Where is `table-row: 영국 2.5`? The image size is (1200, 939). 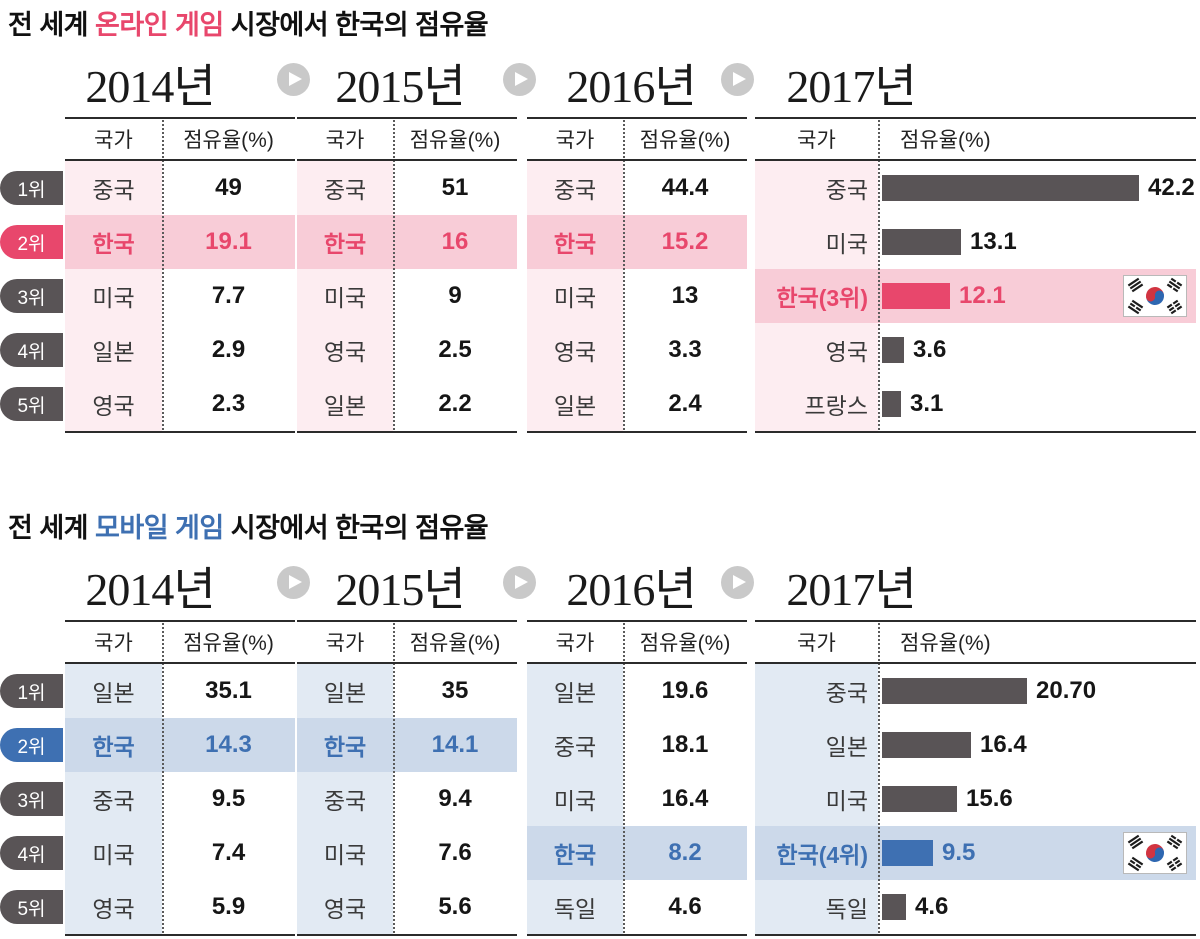
table-row: 영국 2.5 is located at coordinates (407, 350).